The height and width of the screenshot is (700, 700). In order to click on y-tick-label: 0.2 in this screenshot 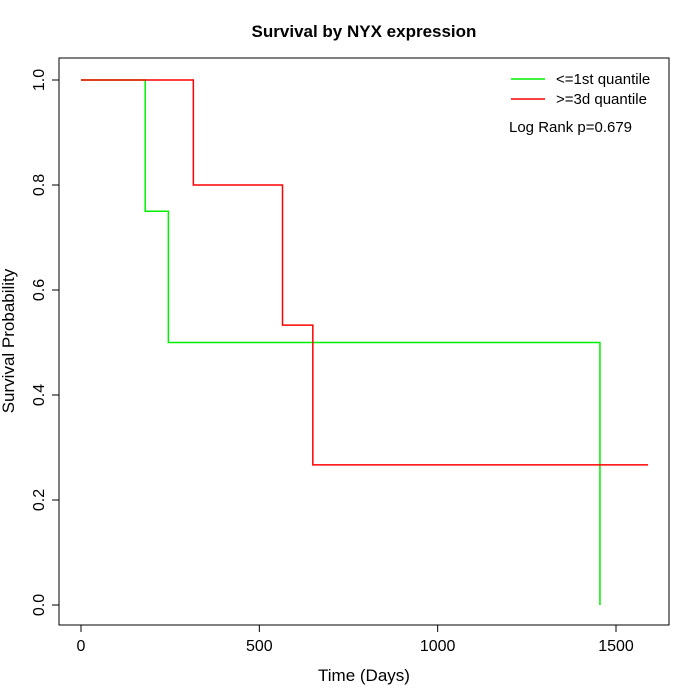, I will do `click(39, 500)`.